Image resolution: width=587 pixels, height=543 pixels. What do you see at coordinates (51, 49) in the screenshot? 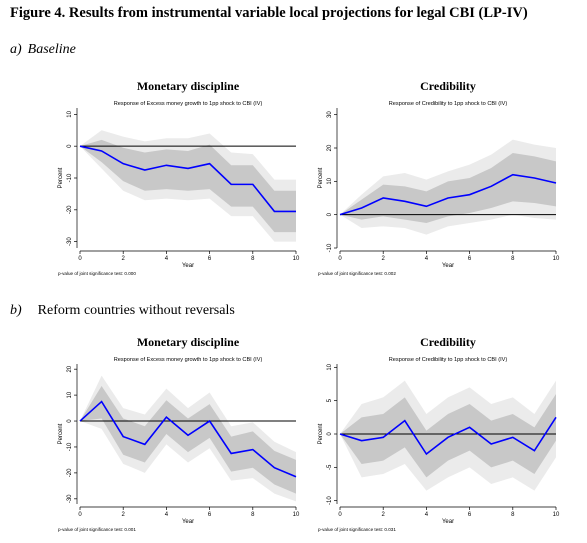
I see `section-a-label: Baseline` at bounding box center [51, 49].